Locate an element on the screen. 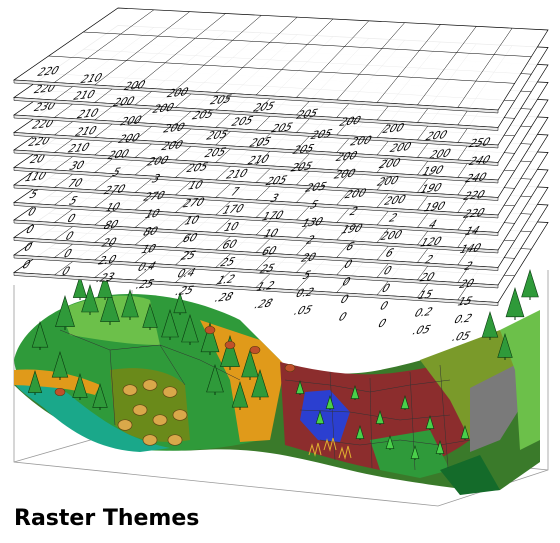 Image resolution: width=560 pixels, height=543 pixels. terrain-orange-slope is located at coordinates (242, 381).